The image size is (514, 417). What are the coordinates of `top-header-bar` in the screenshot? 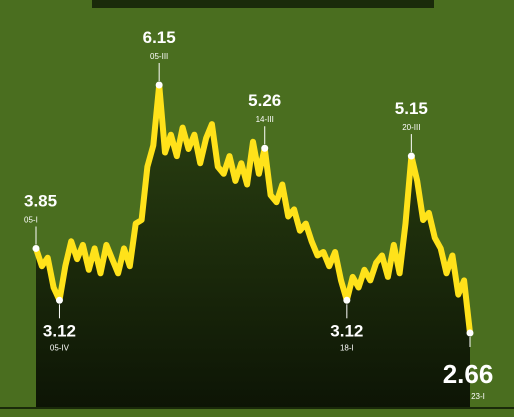 It's located at (263, 4).